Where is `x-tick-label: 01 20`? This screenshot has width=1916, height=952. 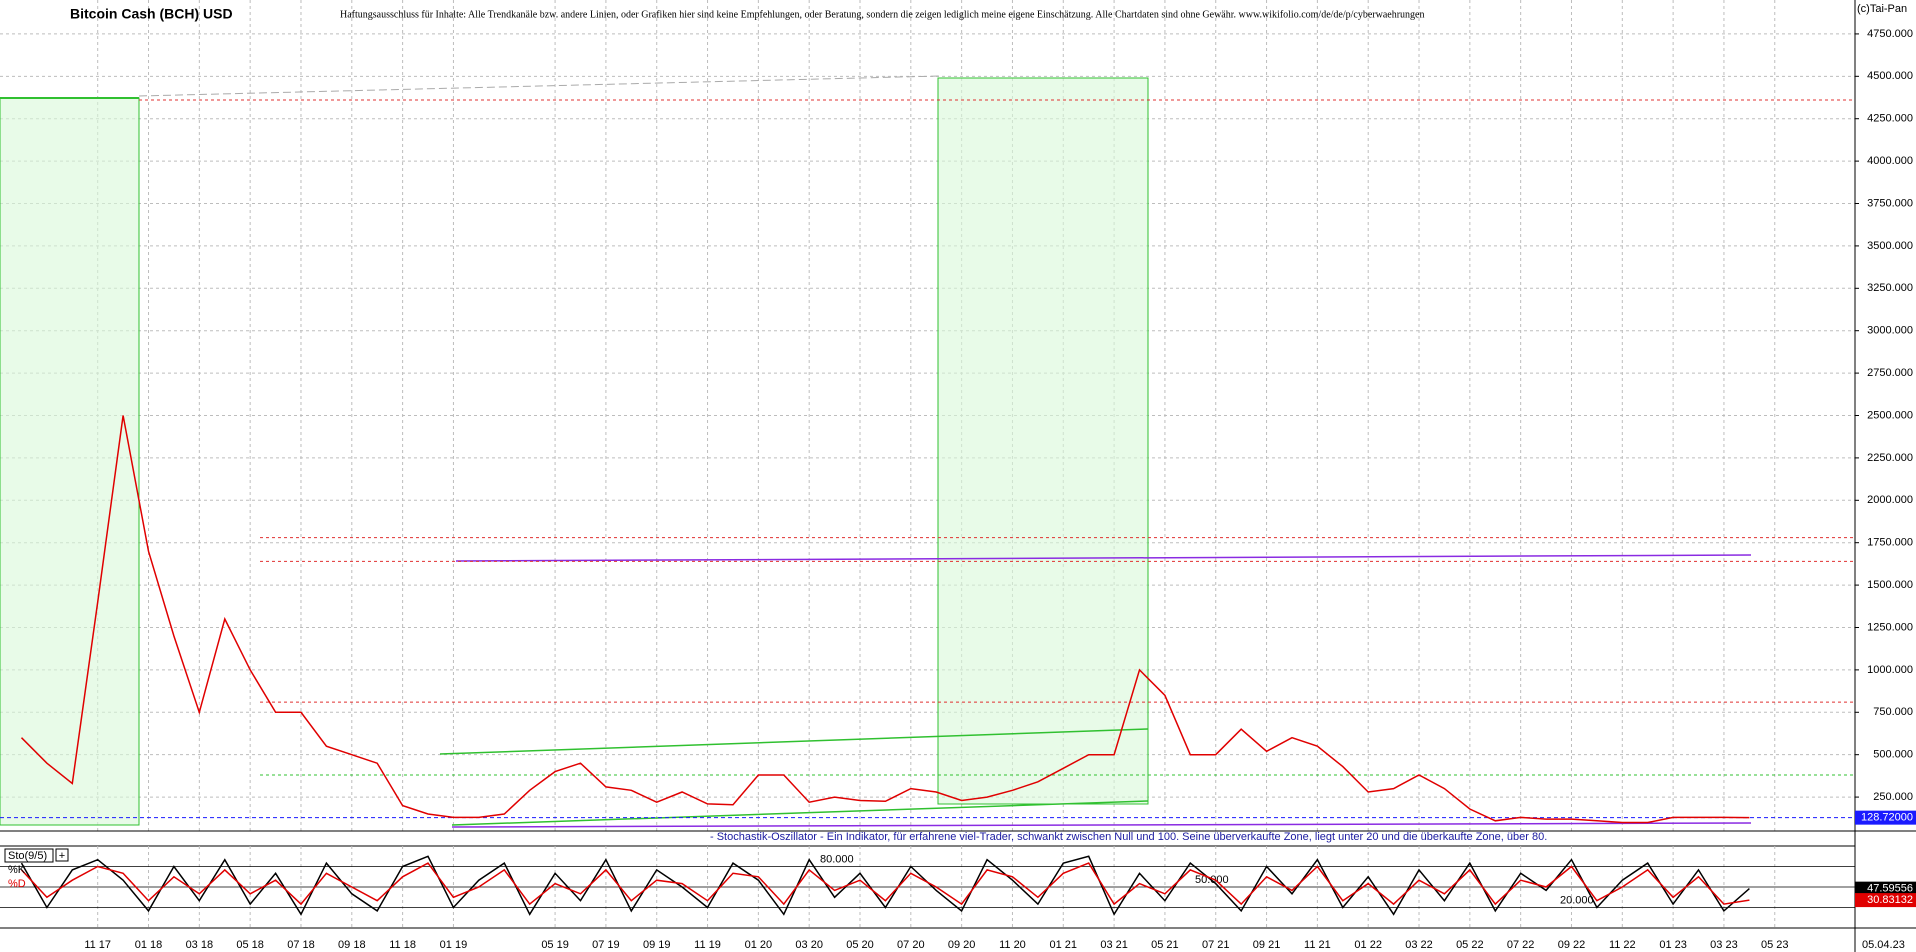
x-tick-label: 01 20 is located at coordinates (759, 945).